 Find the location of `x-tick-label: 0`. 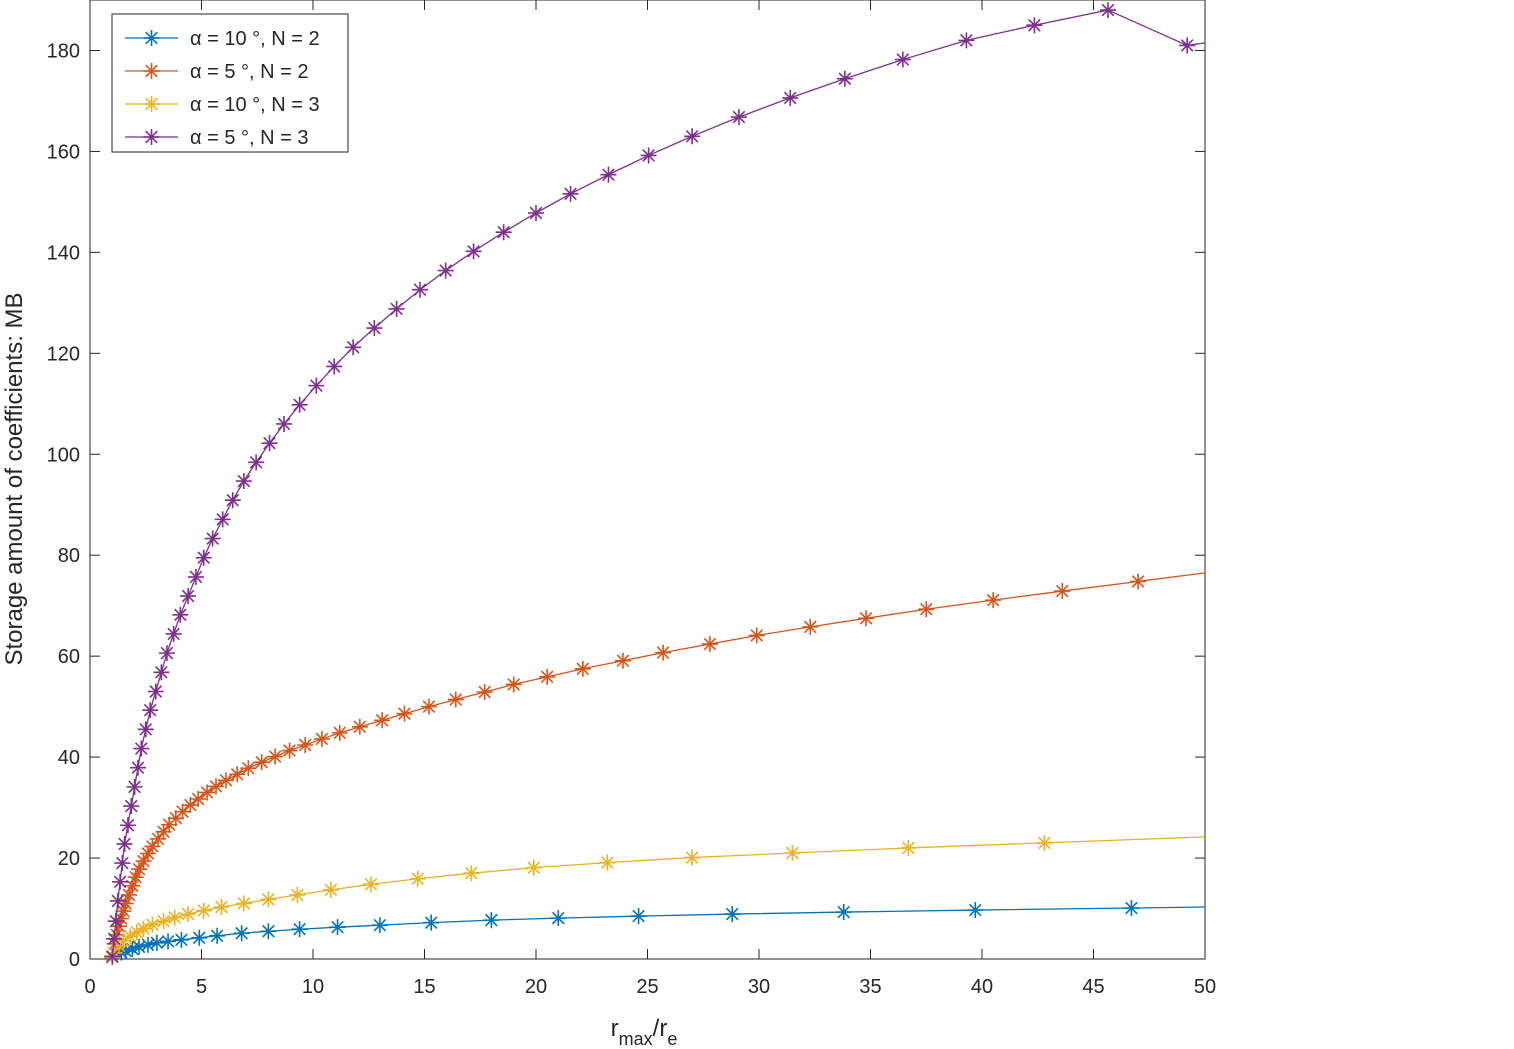

x-tick-label: 0 is located at coordinates (89, 987).